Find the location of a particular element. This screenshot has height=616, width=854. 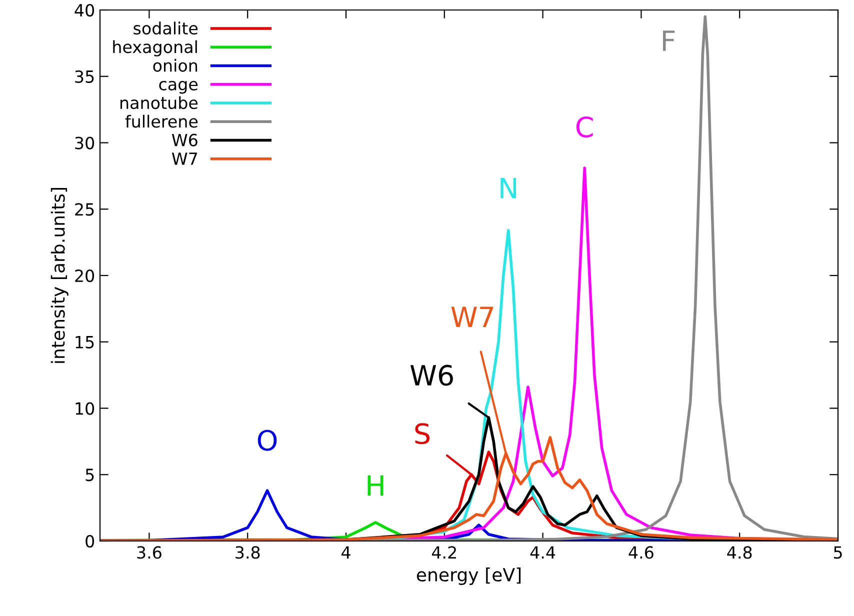

y-tick-label: 15 is located at coordinates (85, 342).